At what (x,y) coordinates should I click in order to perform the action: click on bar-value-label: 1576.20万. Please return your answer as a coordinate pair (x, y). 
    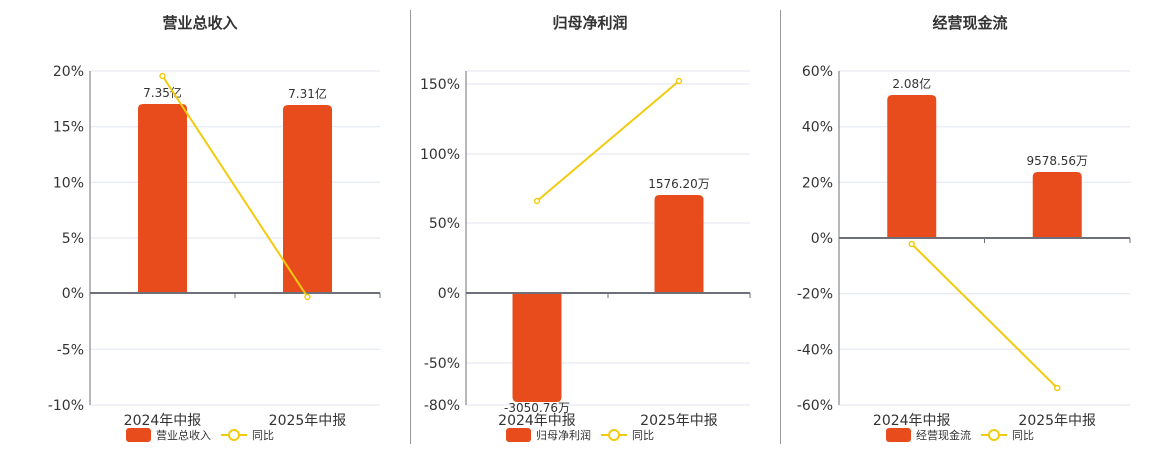
    Looking at the image, I should click on (679, 184).